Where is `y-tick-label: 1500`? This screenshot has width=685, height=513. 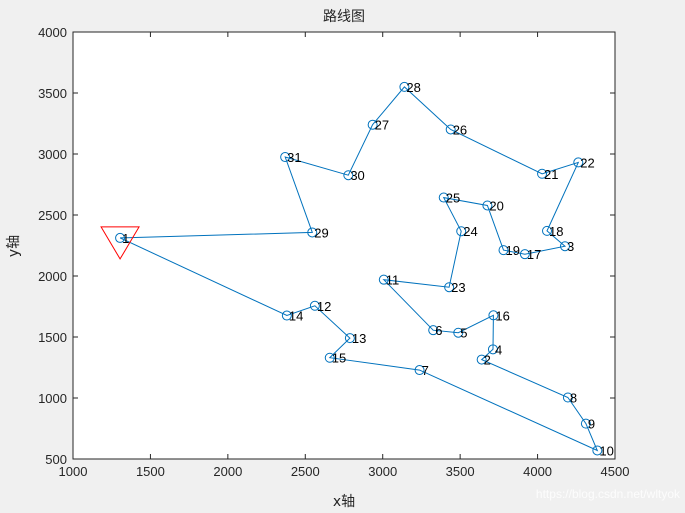 y-tick-label: 1500 is located at coordinates (52, 337).